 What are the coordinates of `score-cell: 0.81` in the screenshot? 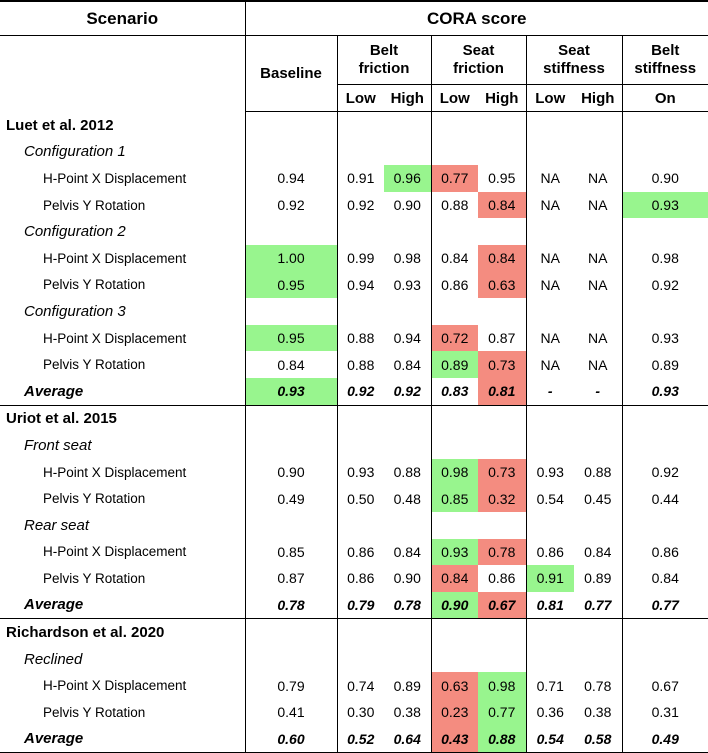 It's located at (502, 391).